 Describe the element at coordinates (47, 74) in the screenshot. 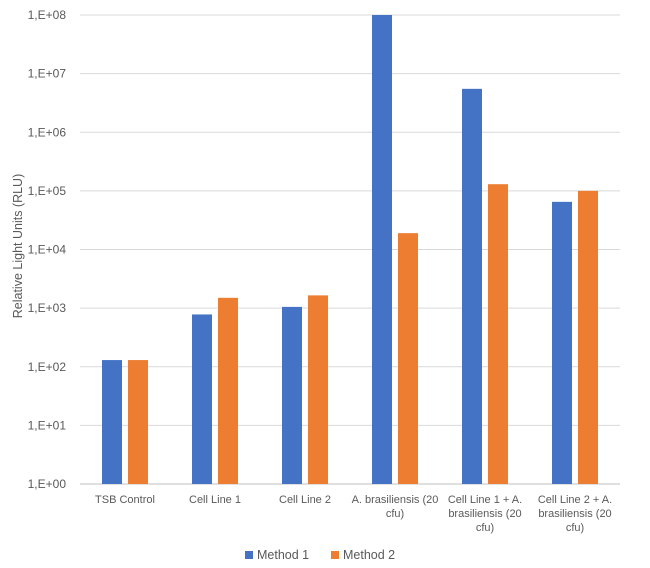

I see `y-tick-label: 1,E+07` at that location.